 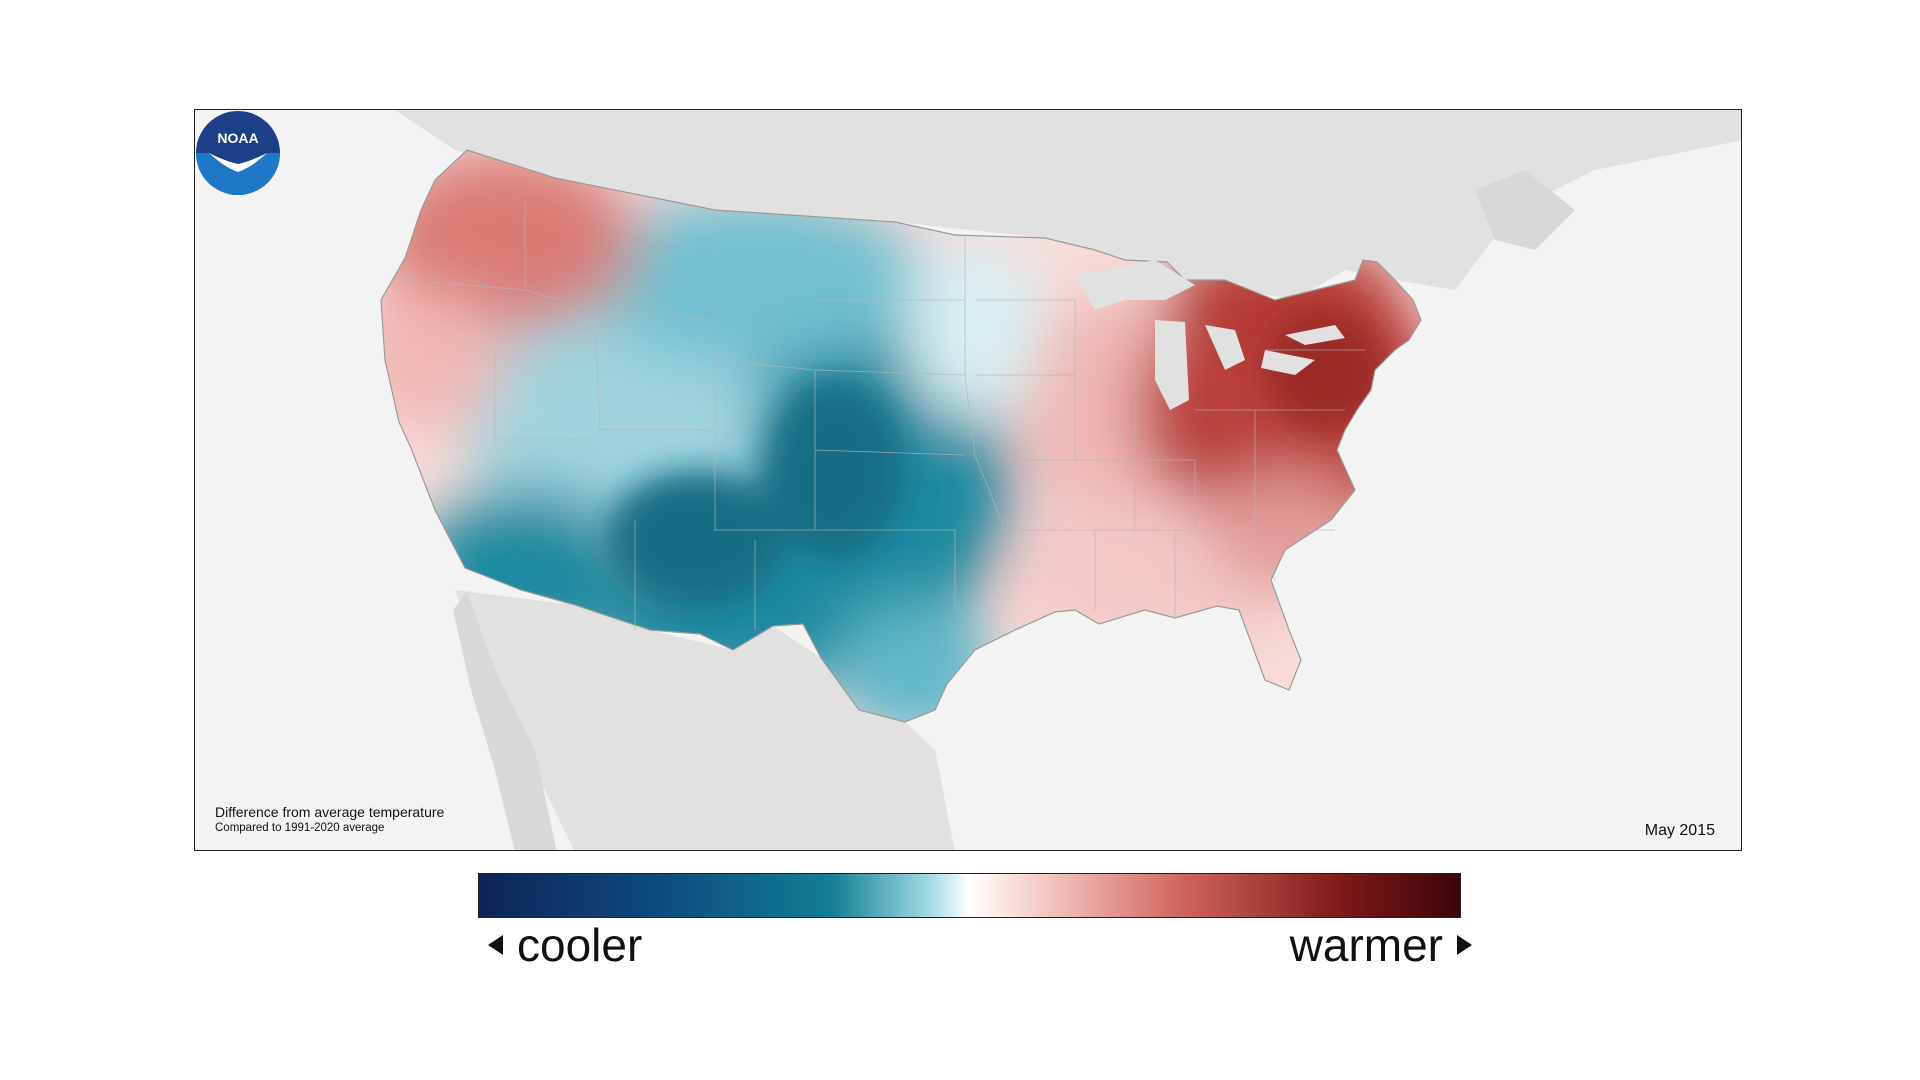 What do you see at coordinates (1210, 335) in the screenshot?
I see `great-lakes` at bounding box center [1210, 335].